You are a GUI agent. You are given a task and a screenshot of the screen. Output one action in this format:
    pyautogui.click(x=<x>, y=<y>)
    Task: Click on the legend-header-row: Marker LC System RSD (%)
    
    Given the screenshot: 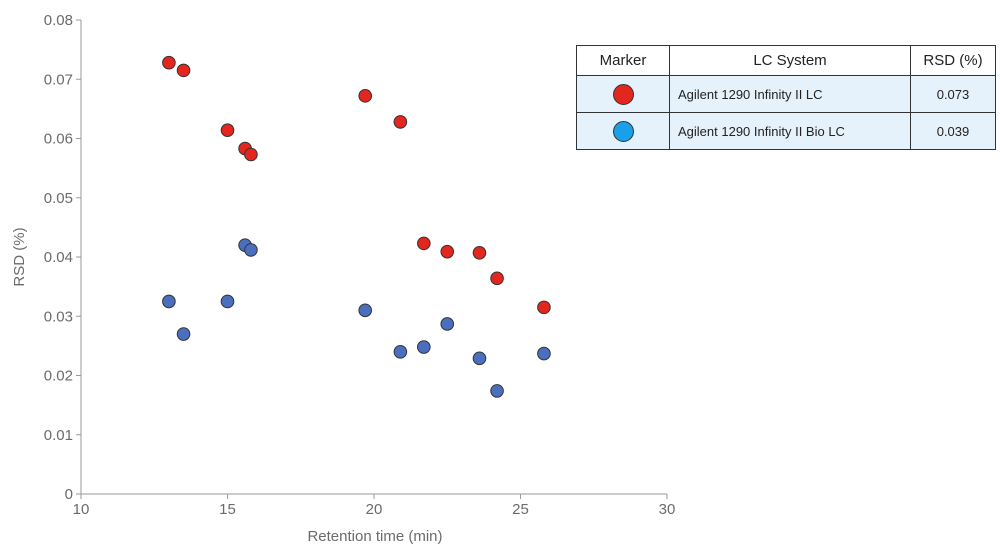 What is the action you would take?
    pyautogui.click(x=786, y=60)
    